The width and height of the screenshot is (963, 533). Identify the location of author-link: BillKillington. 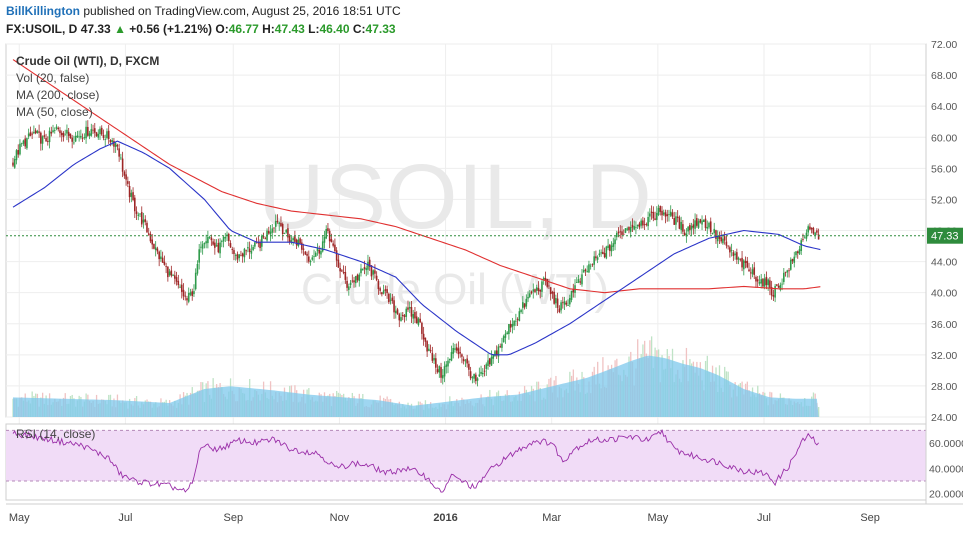
(43, 11).